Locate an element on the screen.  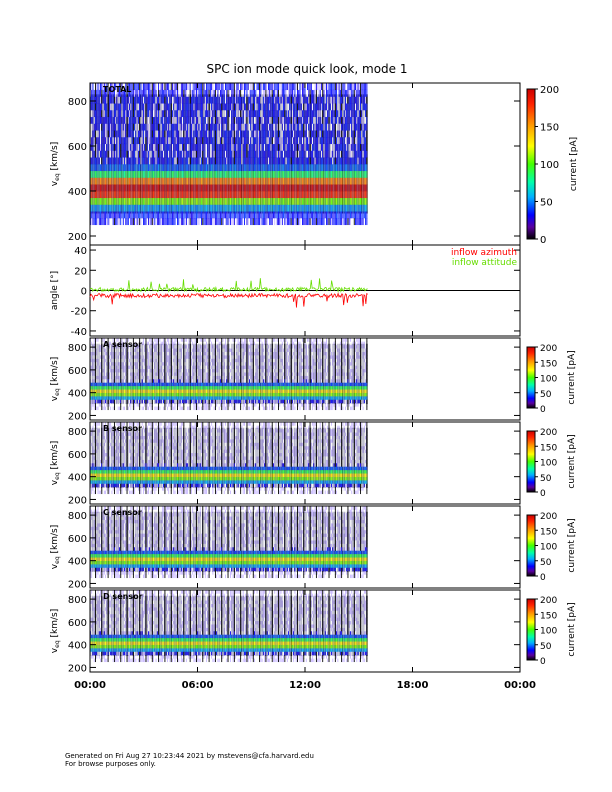
chart-title: SPC ion mode quick look, mode 1 is located at coordinates (307, 69).